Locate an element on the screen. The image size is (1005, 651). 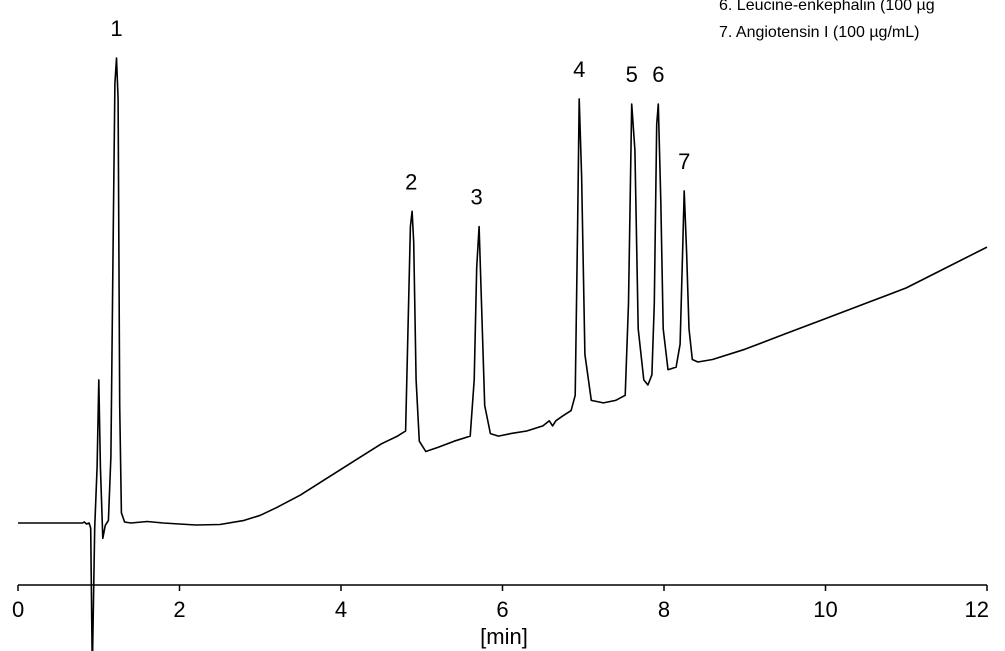
x-axis-ticks is located at coordinates (502, 588).